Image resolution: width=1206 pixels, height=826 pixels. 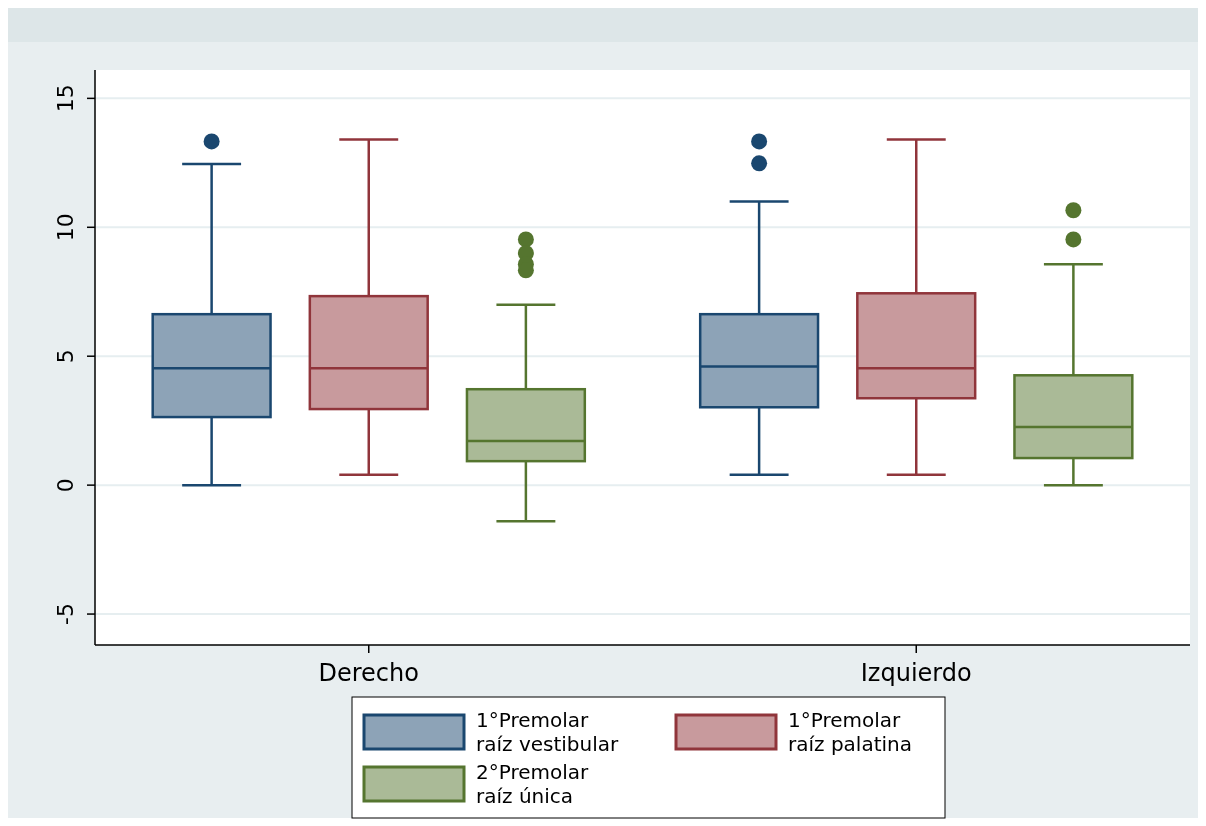 I want to click on y-tick-label: 5, so click(x=65, y=356).